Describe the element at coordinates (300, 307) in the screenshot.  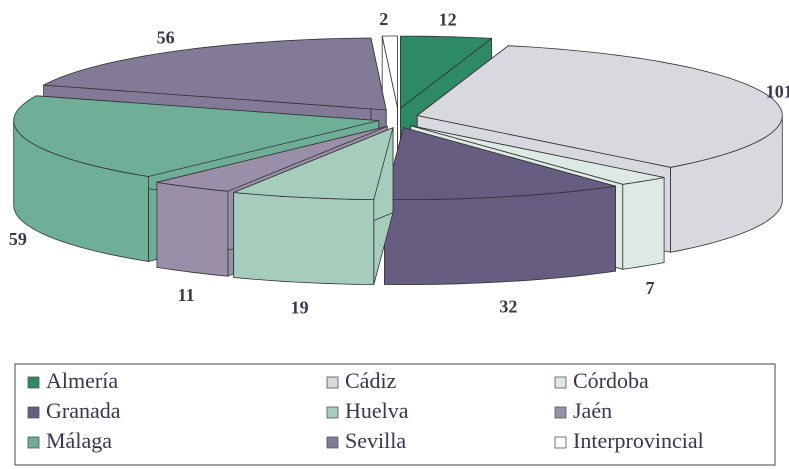
I see `data-label: 19` at that location.